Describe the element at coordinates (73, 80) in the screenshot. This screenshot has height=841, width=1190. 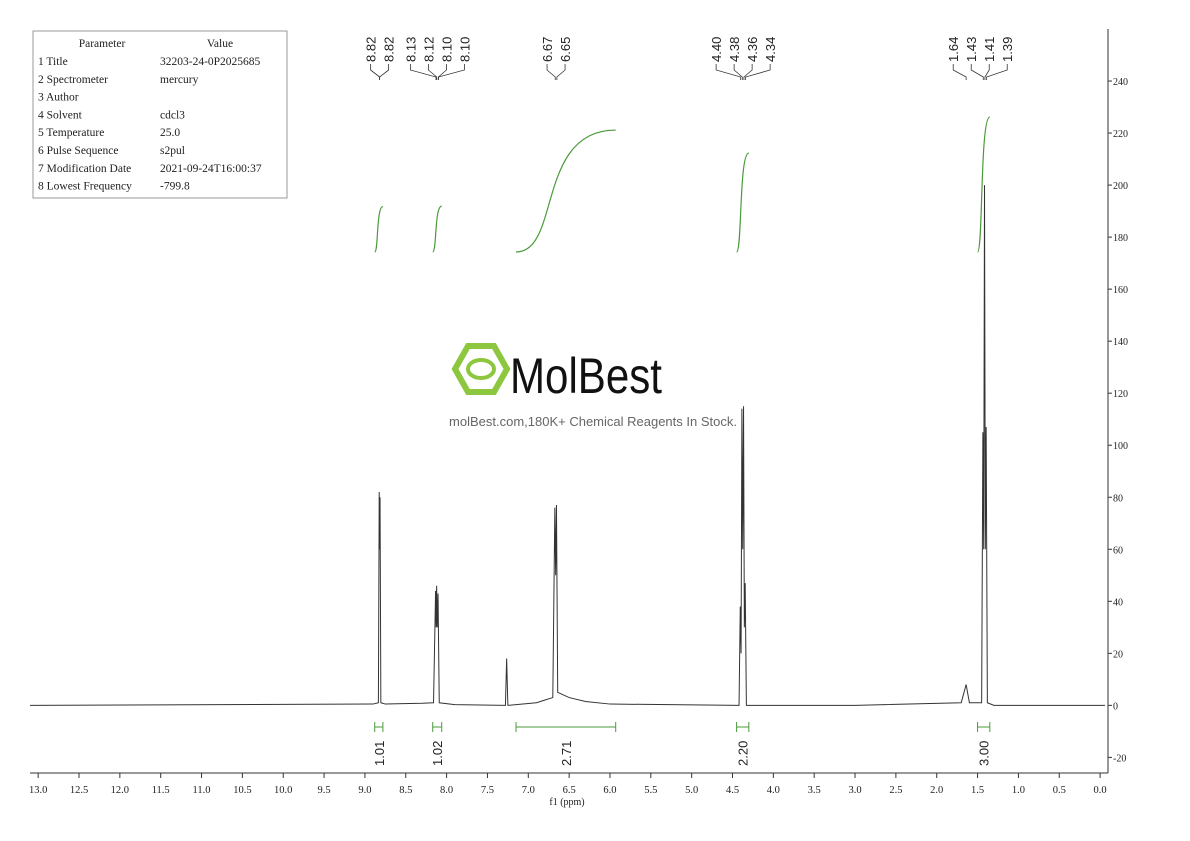
I see `table-cell: 2 Spectrometer` at that location.